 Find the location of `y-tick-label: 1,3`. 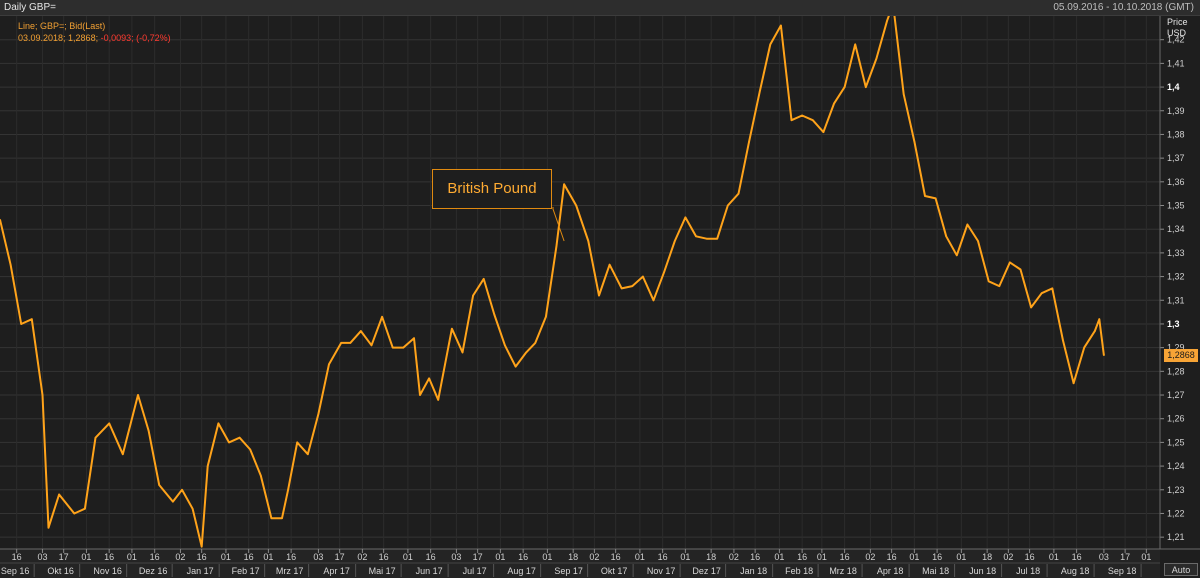

y-tick-label: 1,3 is located at coordinates (1173, 324).